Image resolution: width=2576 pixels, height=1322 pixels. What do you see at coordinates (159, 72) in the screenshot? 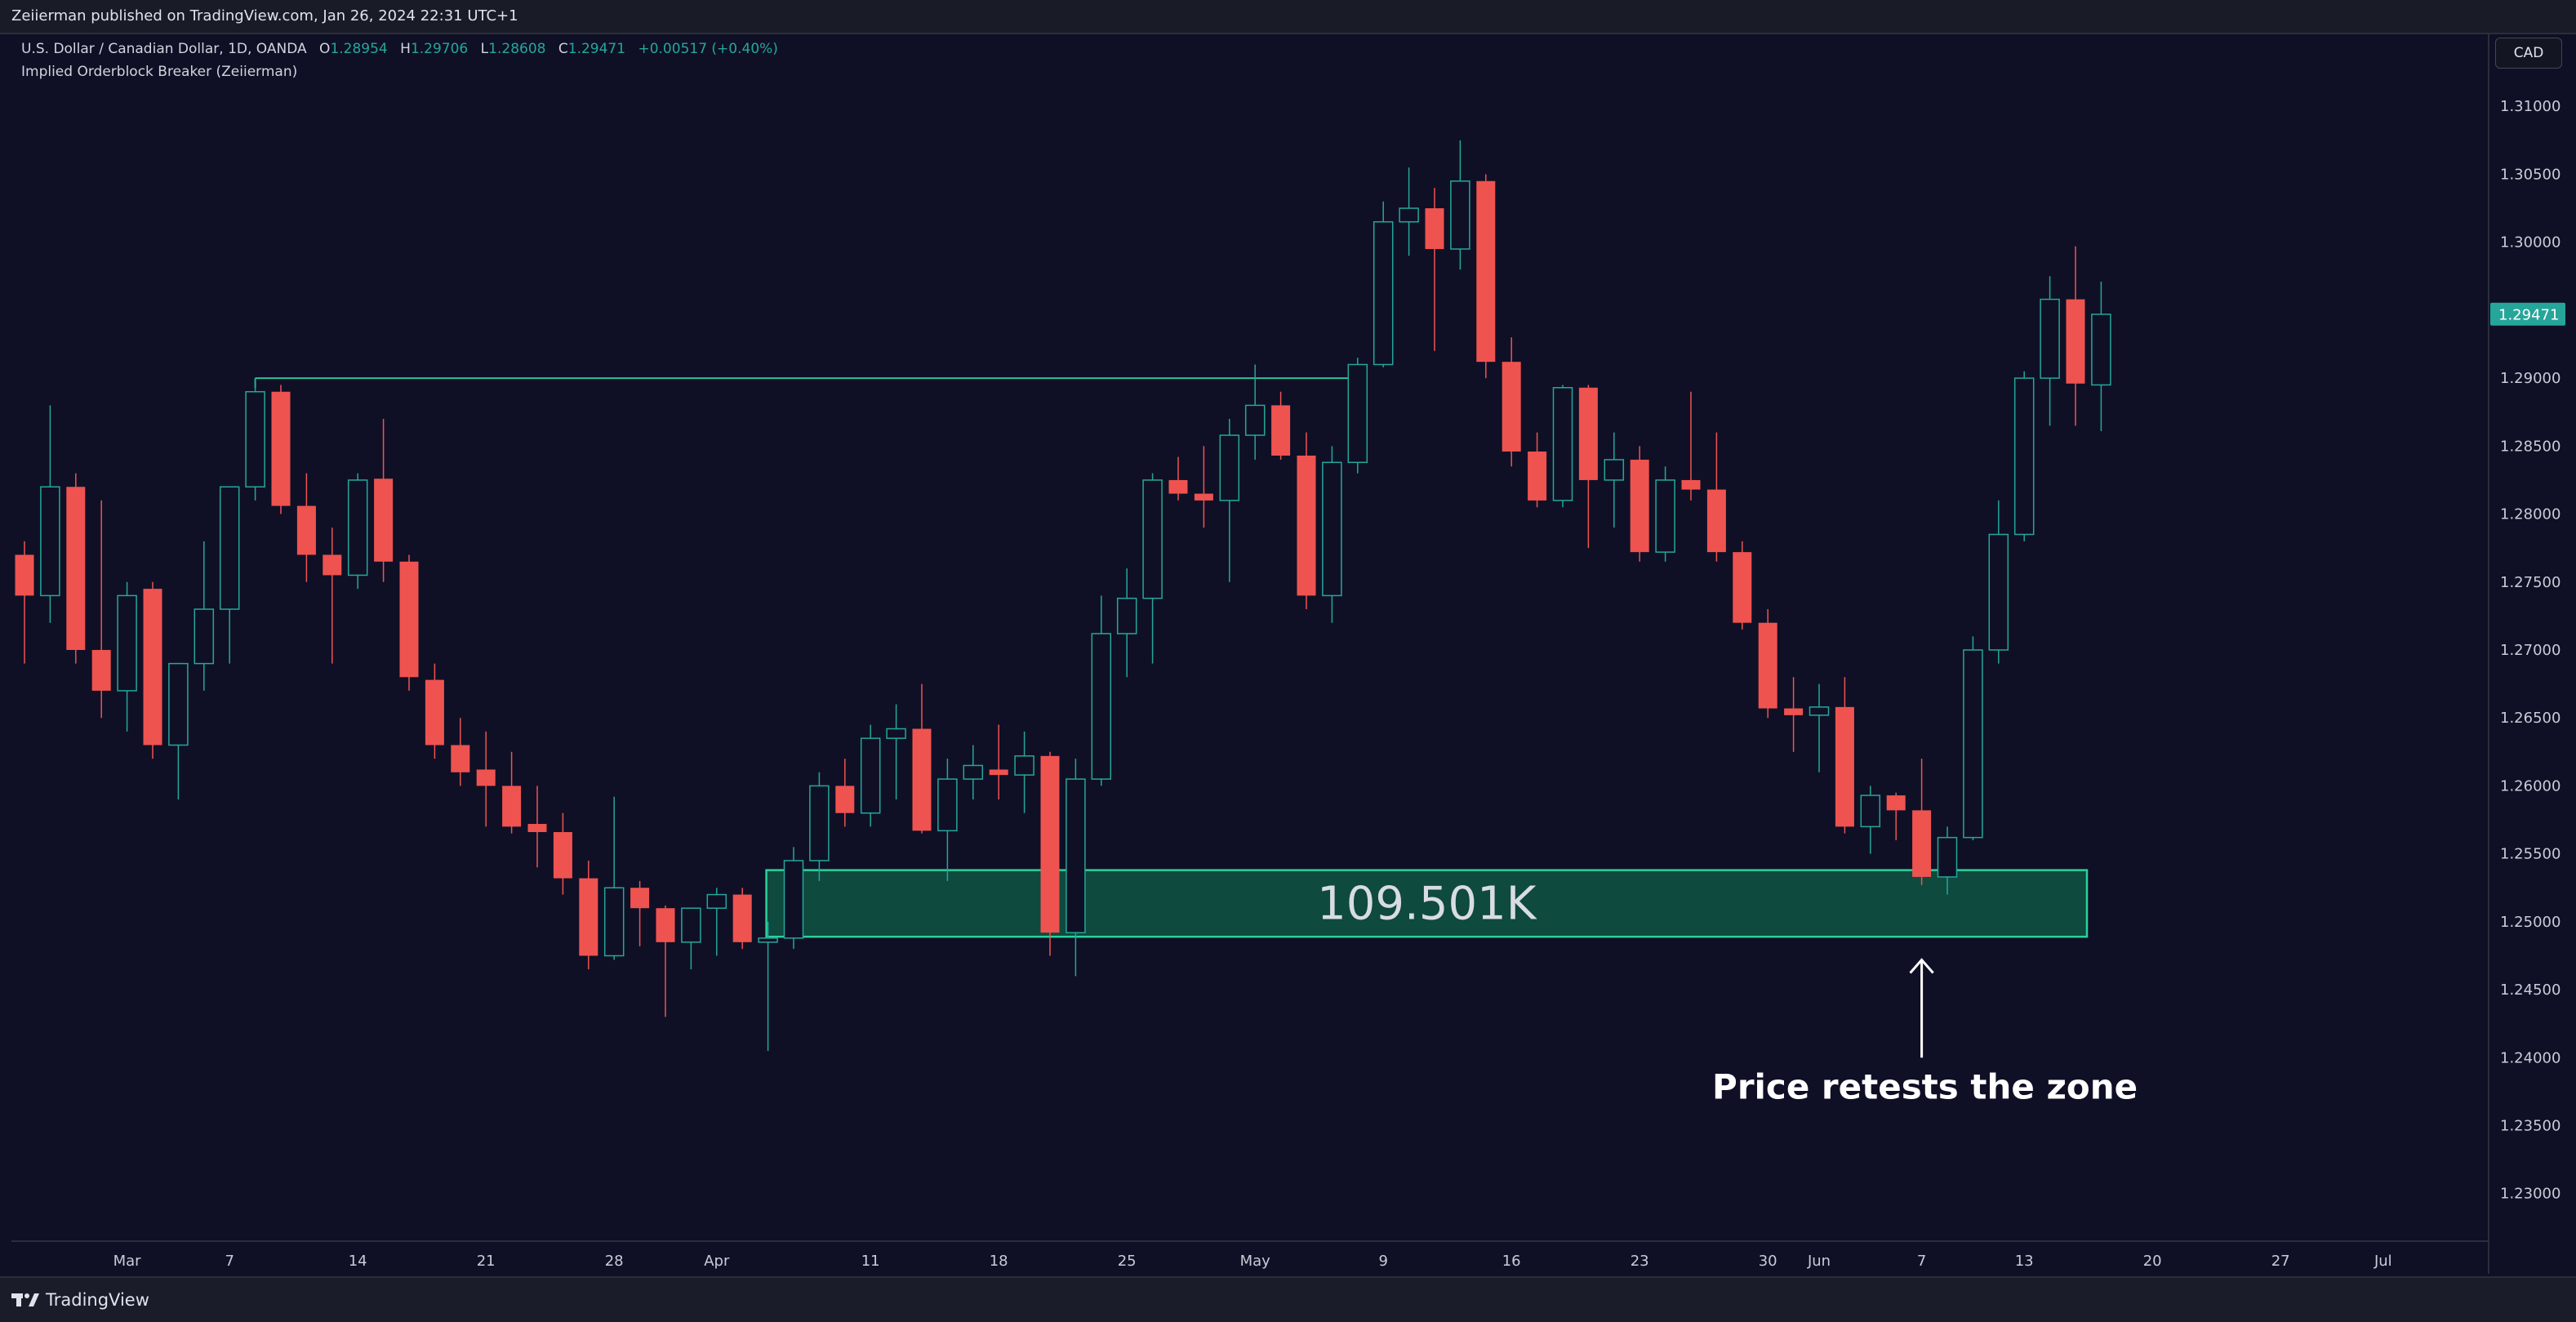
I see `indicator-legend: Implied Orderblock Breaker (Zeiierman)` at bounding box center [159, 72].